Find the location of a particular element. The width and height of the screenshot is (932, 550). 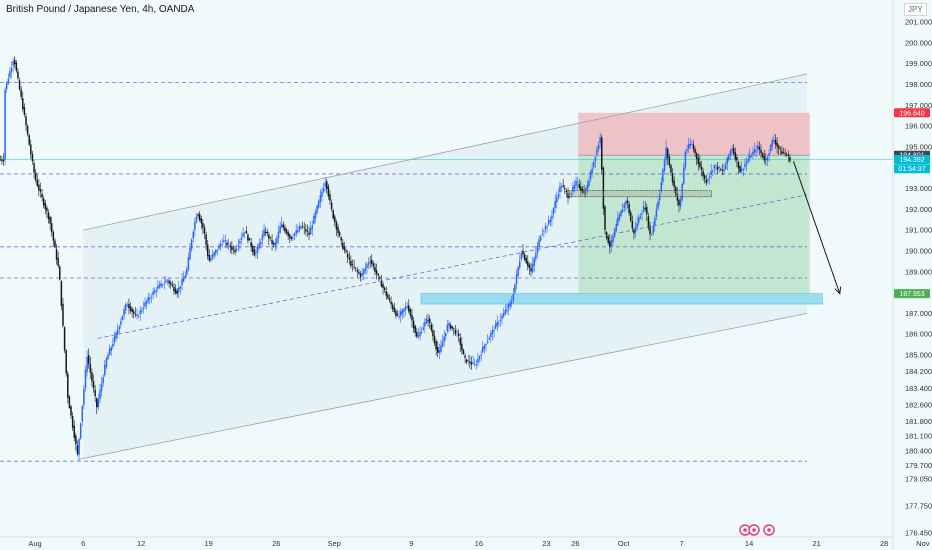

projection-arrow is located at coordinates (817, 227).